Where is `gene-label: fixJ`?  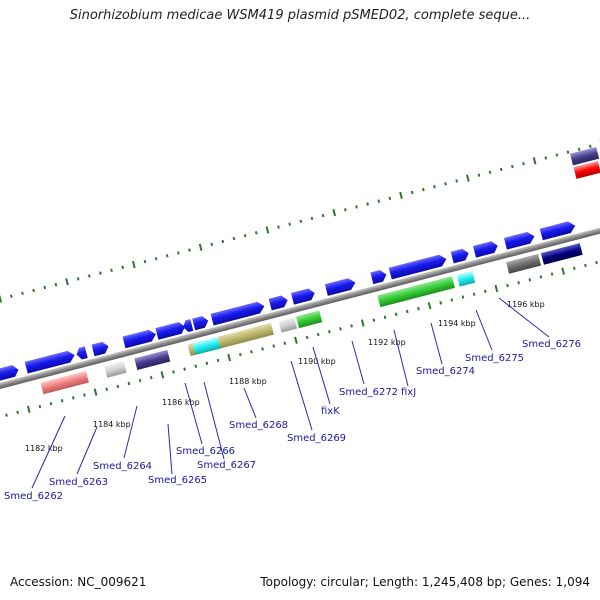
gene-label: fixJ is located at coordinates (408, 392).